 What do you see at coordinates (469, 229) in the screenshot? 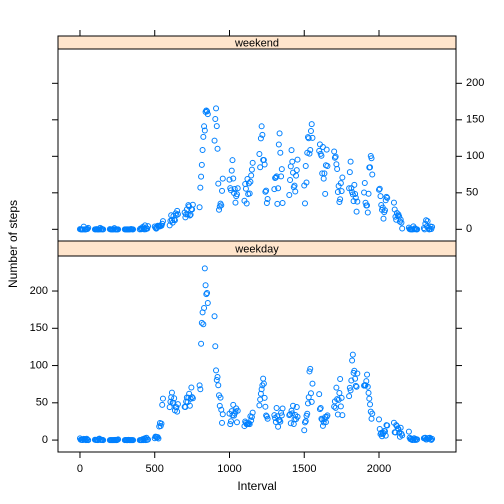
I see `y-tick-label: 0` at bounding box center [469, 229].